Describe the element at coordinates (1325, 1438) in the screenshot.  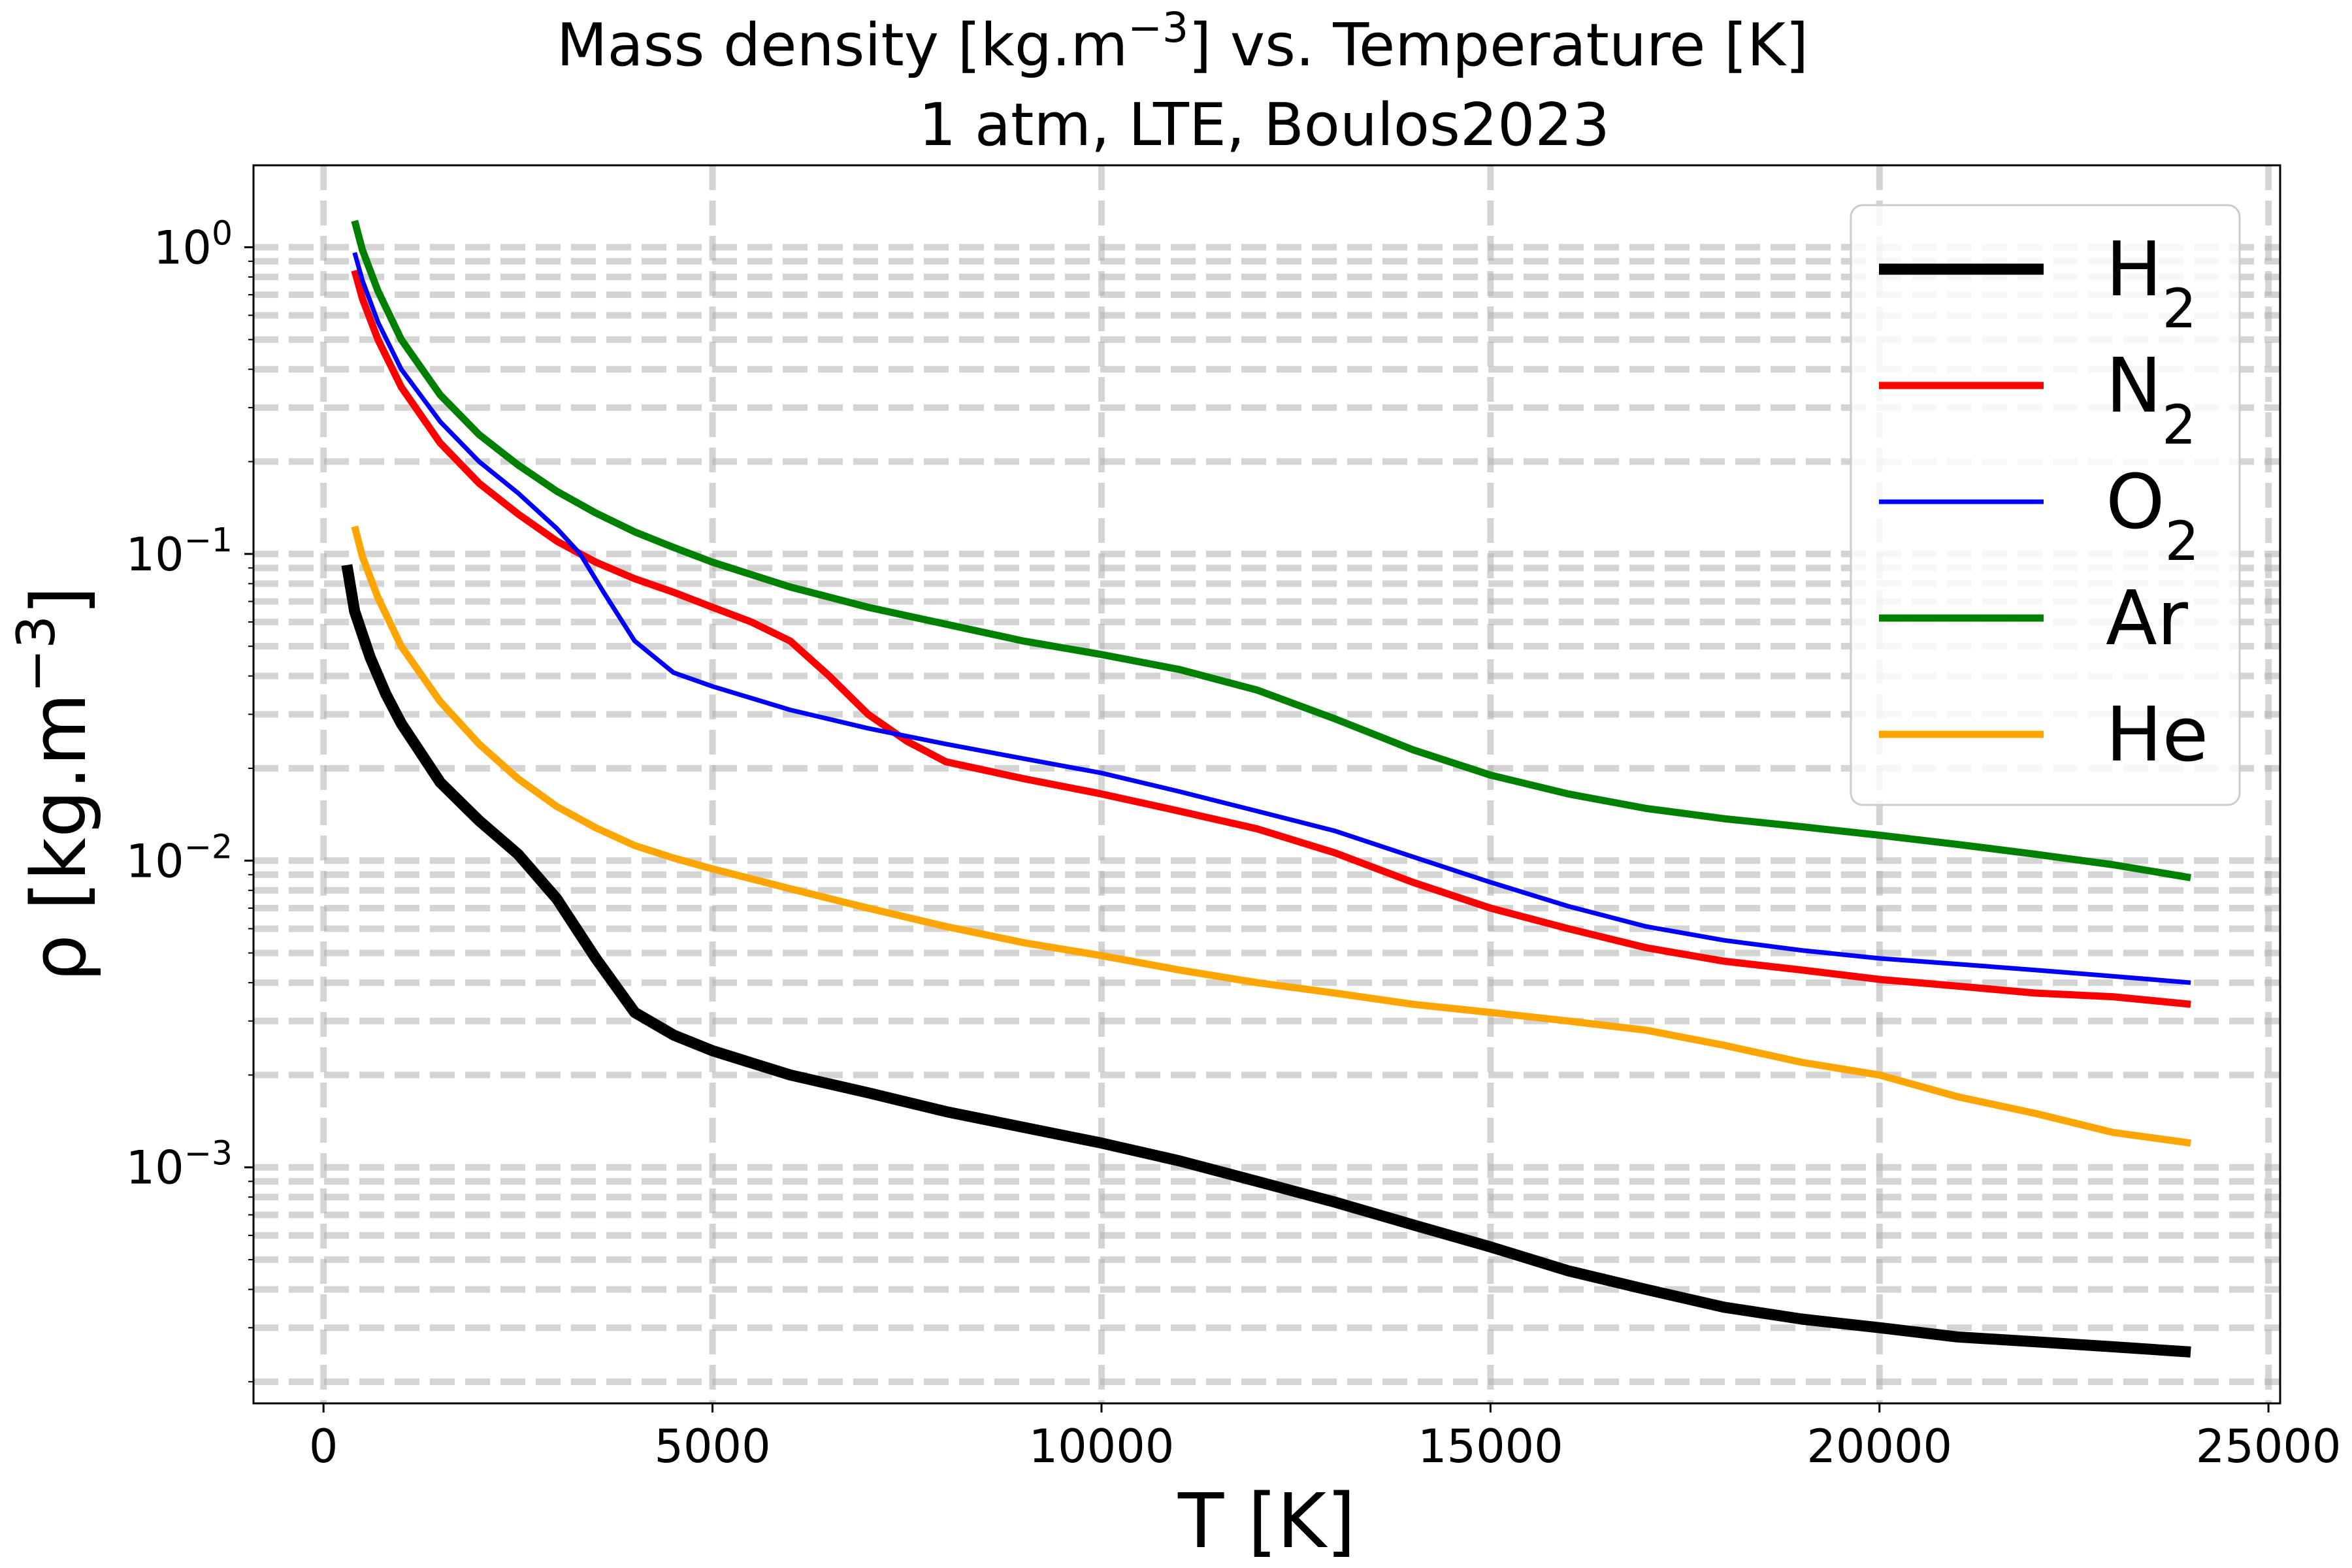
I see `x-axis-ticks: 0 5000 10000 15000 20000 25000` at that location.